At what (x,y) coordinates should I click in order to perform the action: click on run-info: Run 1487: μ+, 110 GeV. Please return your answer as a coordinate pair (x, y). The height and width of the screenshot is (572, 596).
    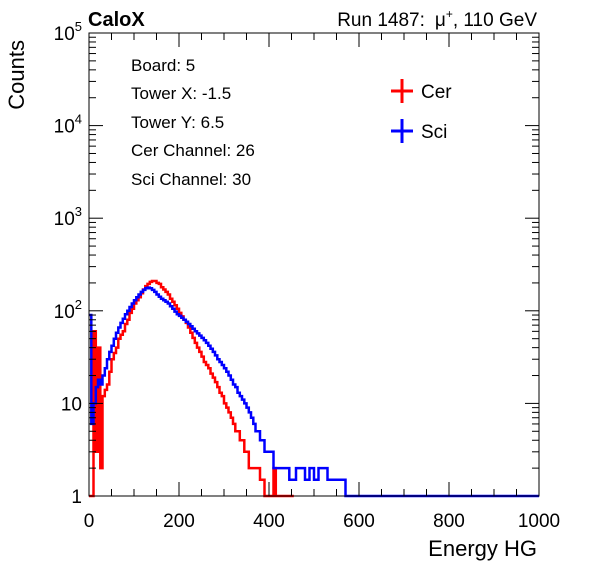
    Looking at the image, I should click on (437, 19).